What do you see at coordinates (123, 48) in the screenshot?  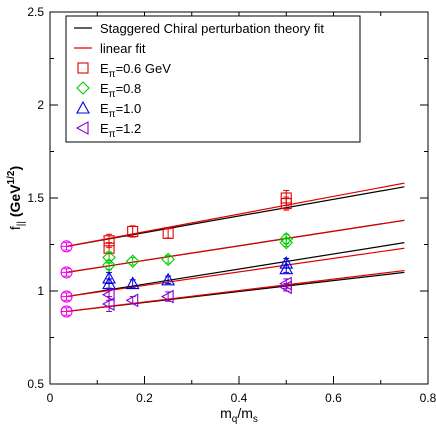 I see `legend-label: linear fit` at bounding box center [123, 48].